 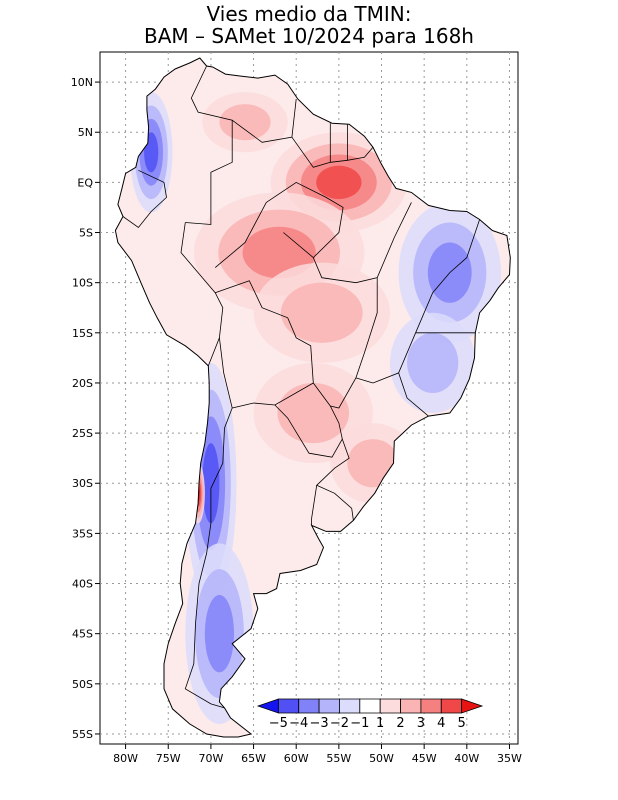 What do you see at coordinates (125, 758) in the screenshot?
I see `tick-label-lon: 80W` at bounding box center [125, 758].